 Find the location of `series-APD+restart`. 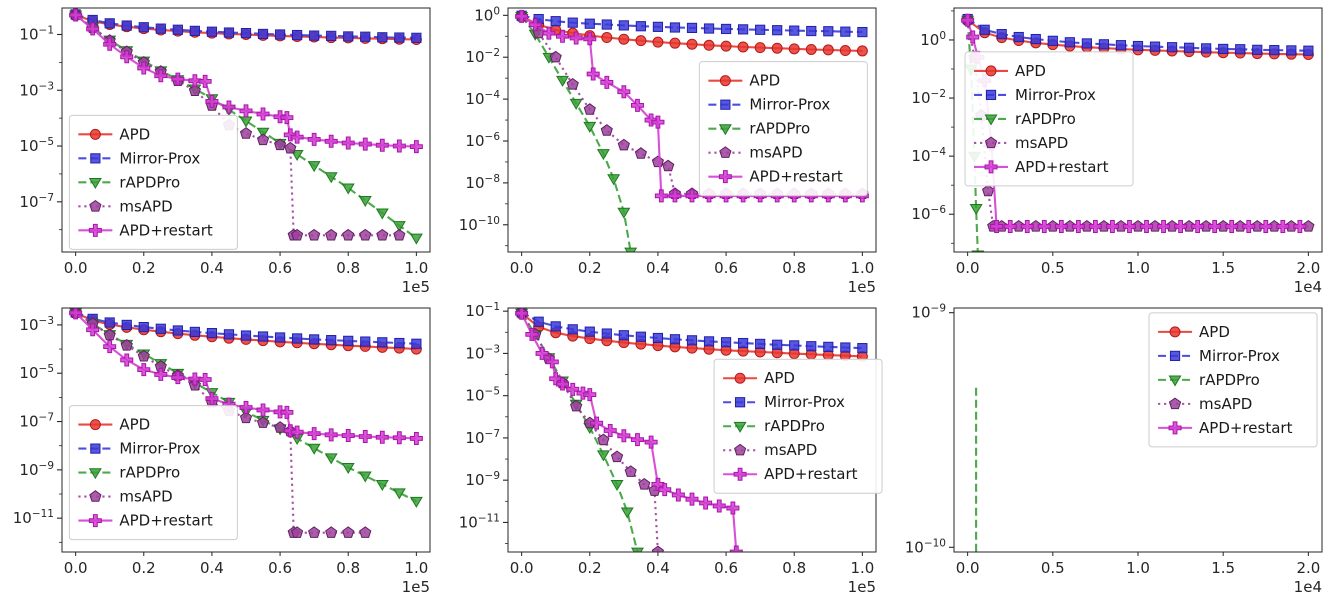

series-APD+restart is located at coordinates (629, 430).